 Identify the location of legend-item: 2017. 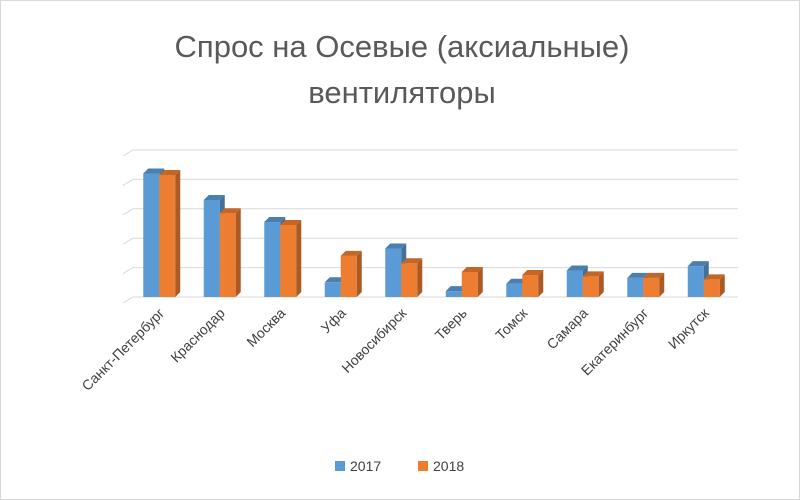
(358, 466).